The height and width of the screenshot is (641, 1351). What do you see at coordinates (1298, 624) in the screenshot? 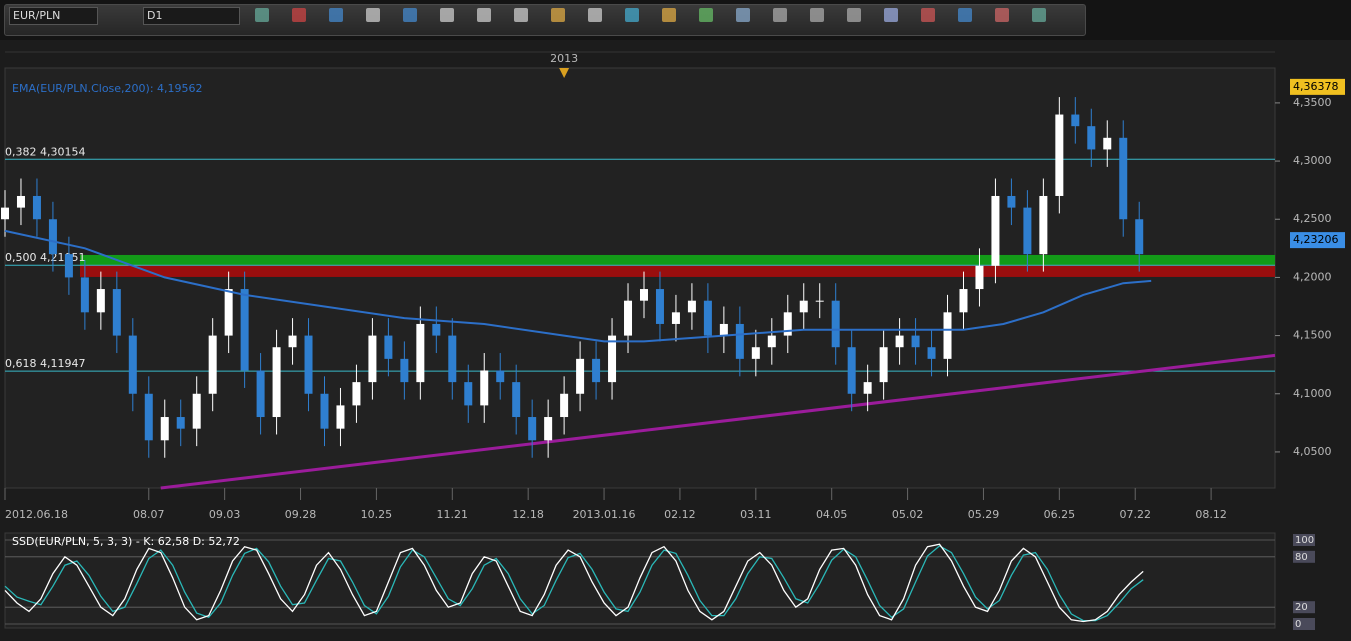
I see `y-tick-label: 0` at bounding box center [1298, 624].